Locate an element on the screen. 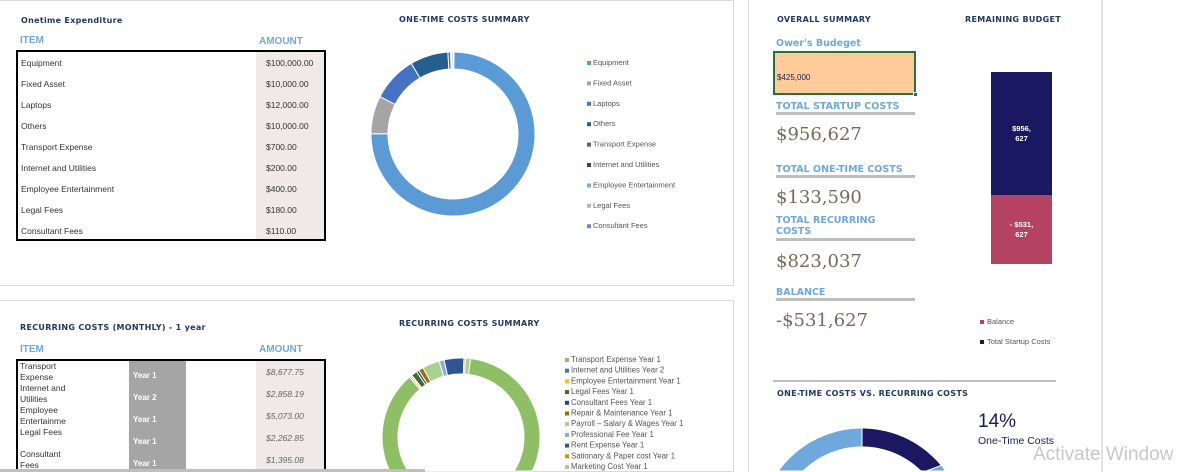 The image size is (1181, 472). amount-cell: $100,000.00 is located at coordinates (290, 62).